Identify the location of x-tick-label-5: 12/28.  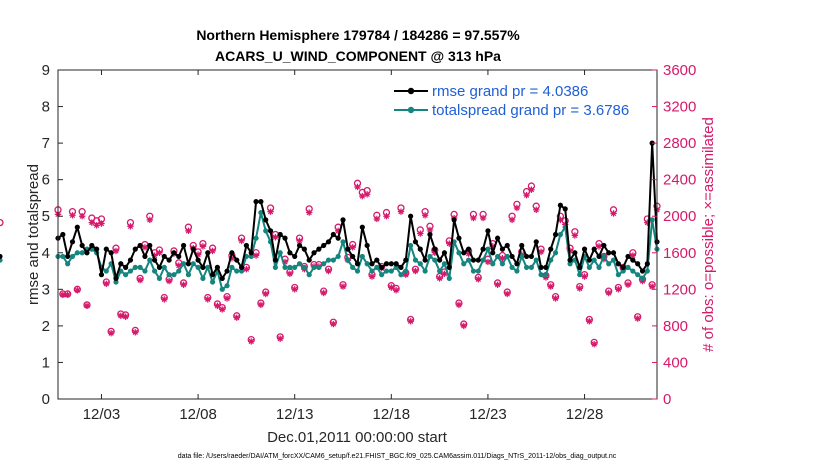
(585, 414).